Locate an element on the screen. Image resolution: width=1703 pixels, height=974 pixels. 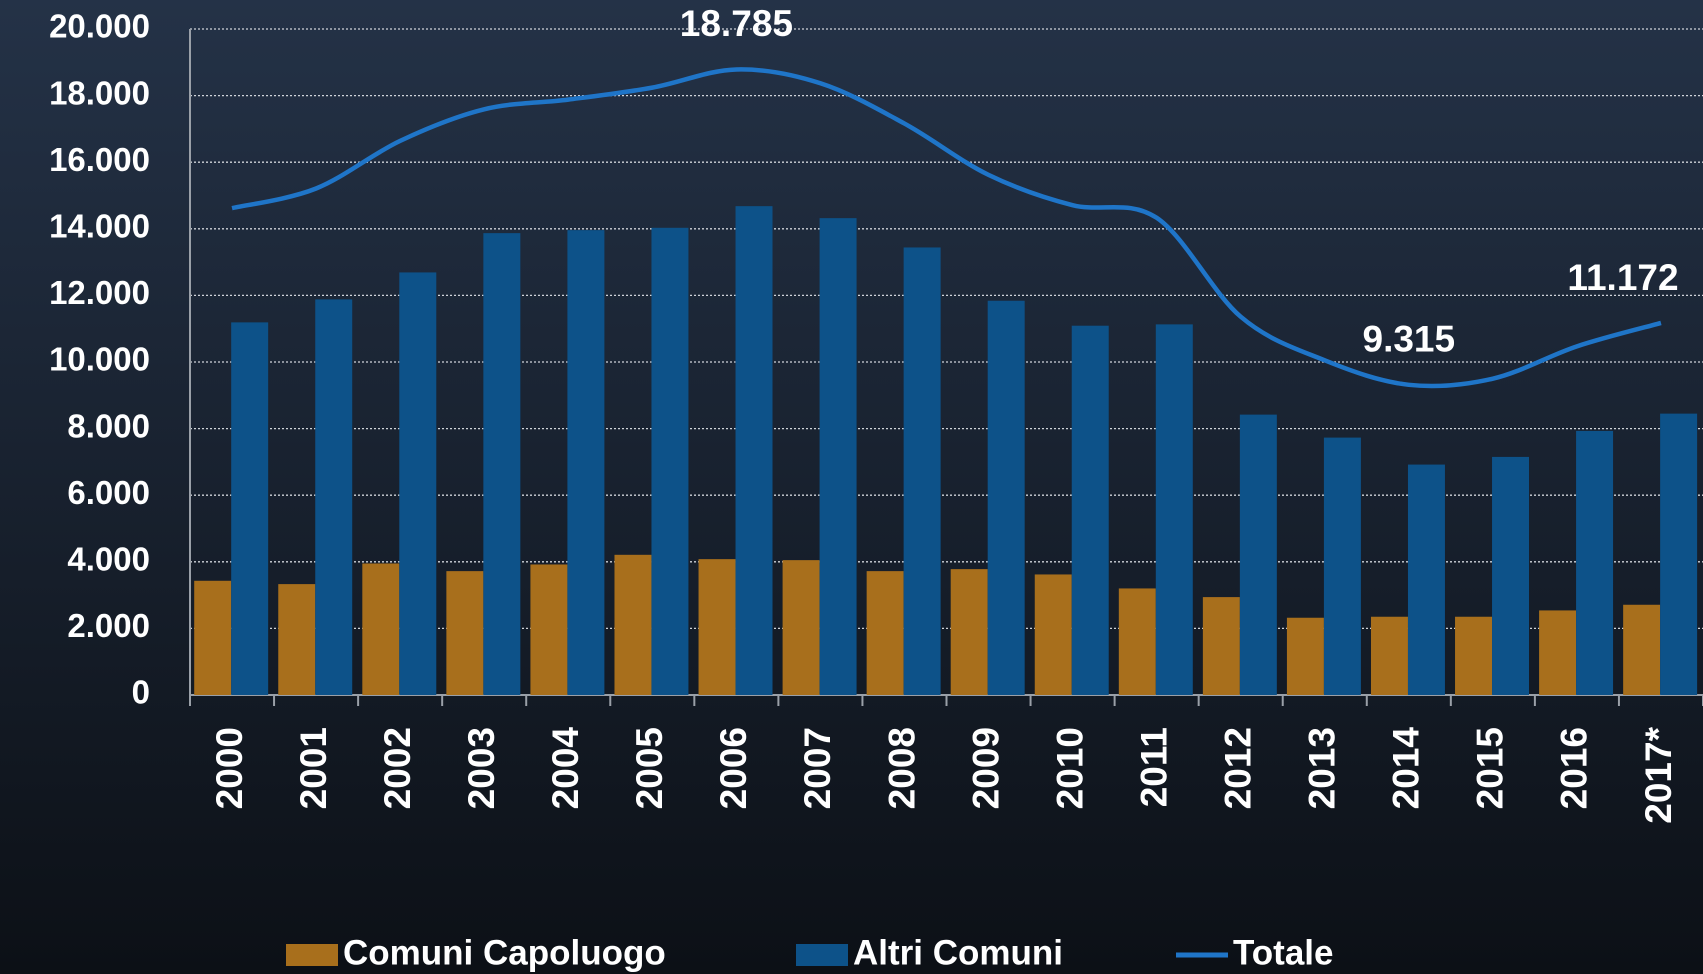
y-tick-label: 20.000 is located at coordinates (99, 26).